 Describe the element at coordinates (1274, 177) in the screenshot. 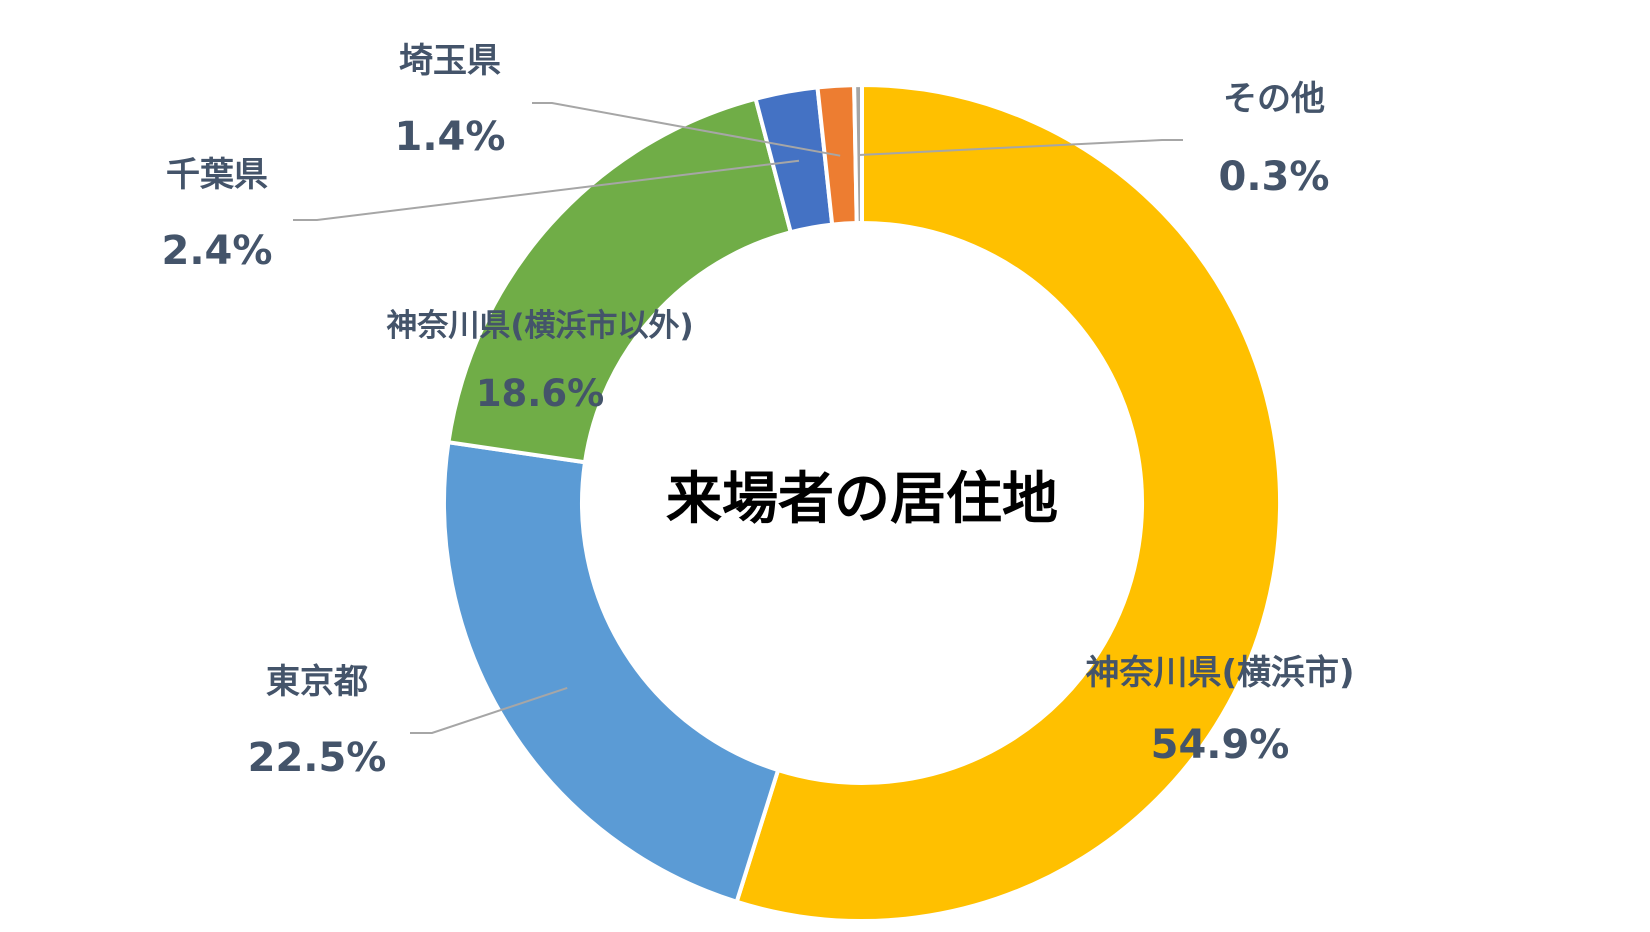

I see `data-label-value-5: 0.3%` at that location.